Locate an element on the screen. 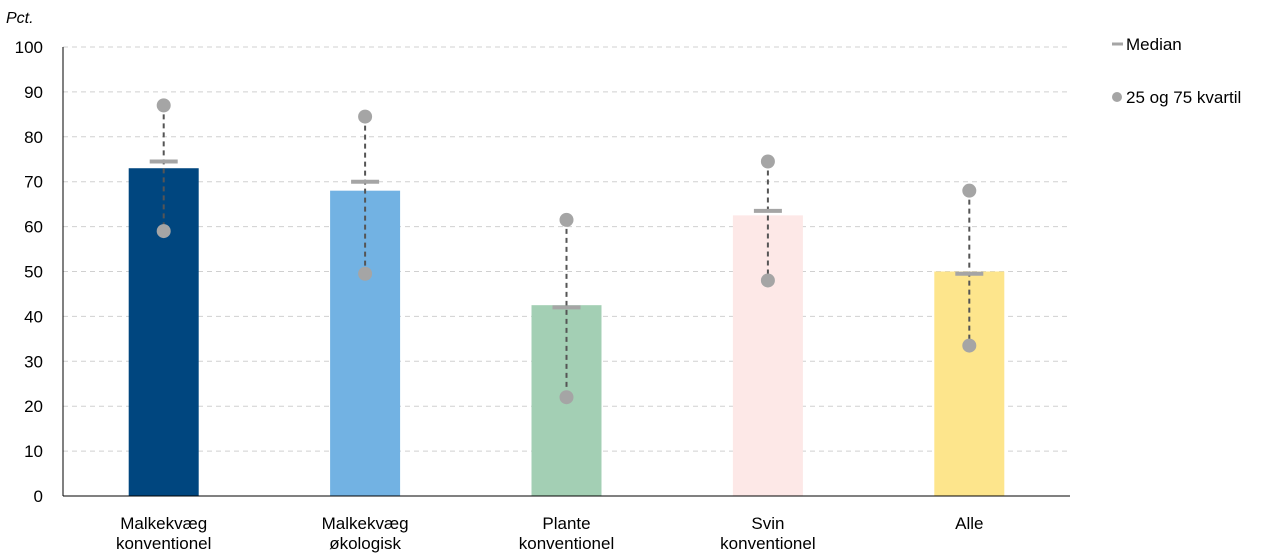 This screenshot has width=1272, height=556. y-tick-label: 40 is located at coordinates (33, 316).